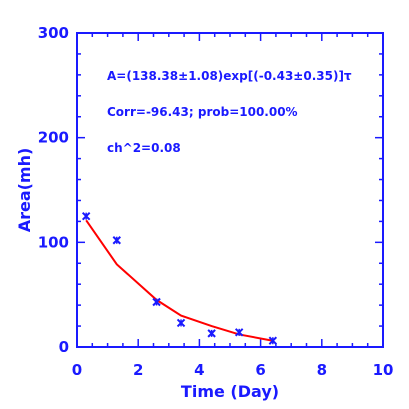 The image size is (409, 409). Describe the element at coordinates (383, 370) in the screenshot. I see `x-tick-label: 10` at that location.